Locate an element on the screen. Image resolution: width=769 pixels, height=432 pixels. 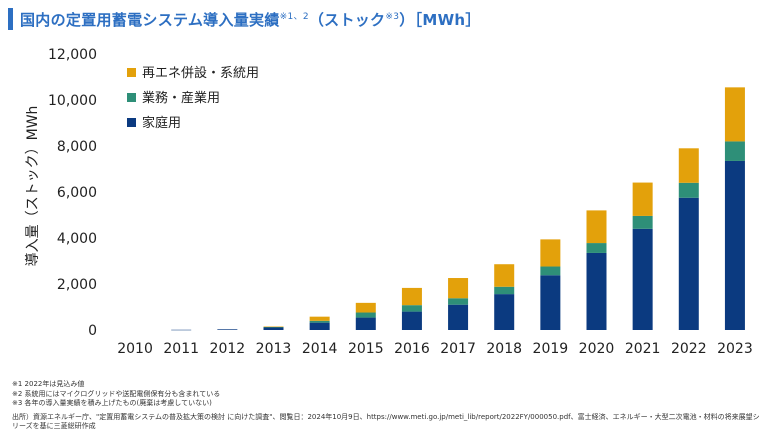
legend-label: 業務・産業用 is located at coordinates (181, 98).